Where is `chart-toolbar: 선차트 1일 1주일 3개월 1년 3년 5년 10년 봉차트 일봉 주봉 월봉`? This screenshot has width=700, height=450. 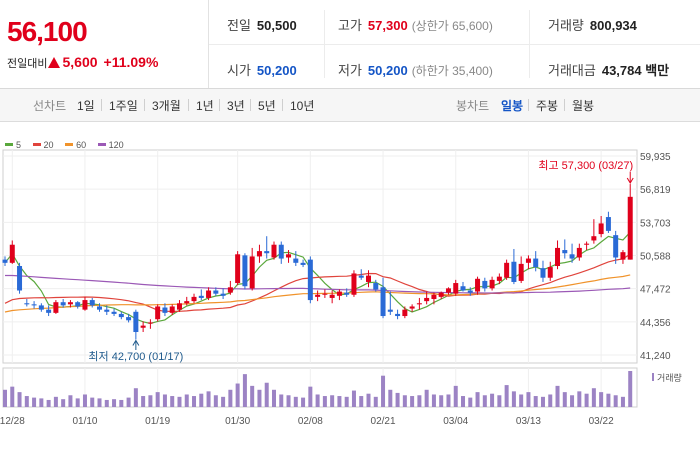
chart-toolbar: 선차트 1일 1주일 3개월 1년 3년 5년 10년 봉차트 일봉 주봉 월봉 is located at coordinates (350, 105).